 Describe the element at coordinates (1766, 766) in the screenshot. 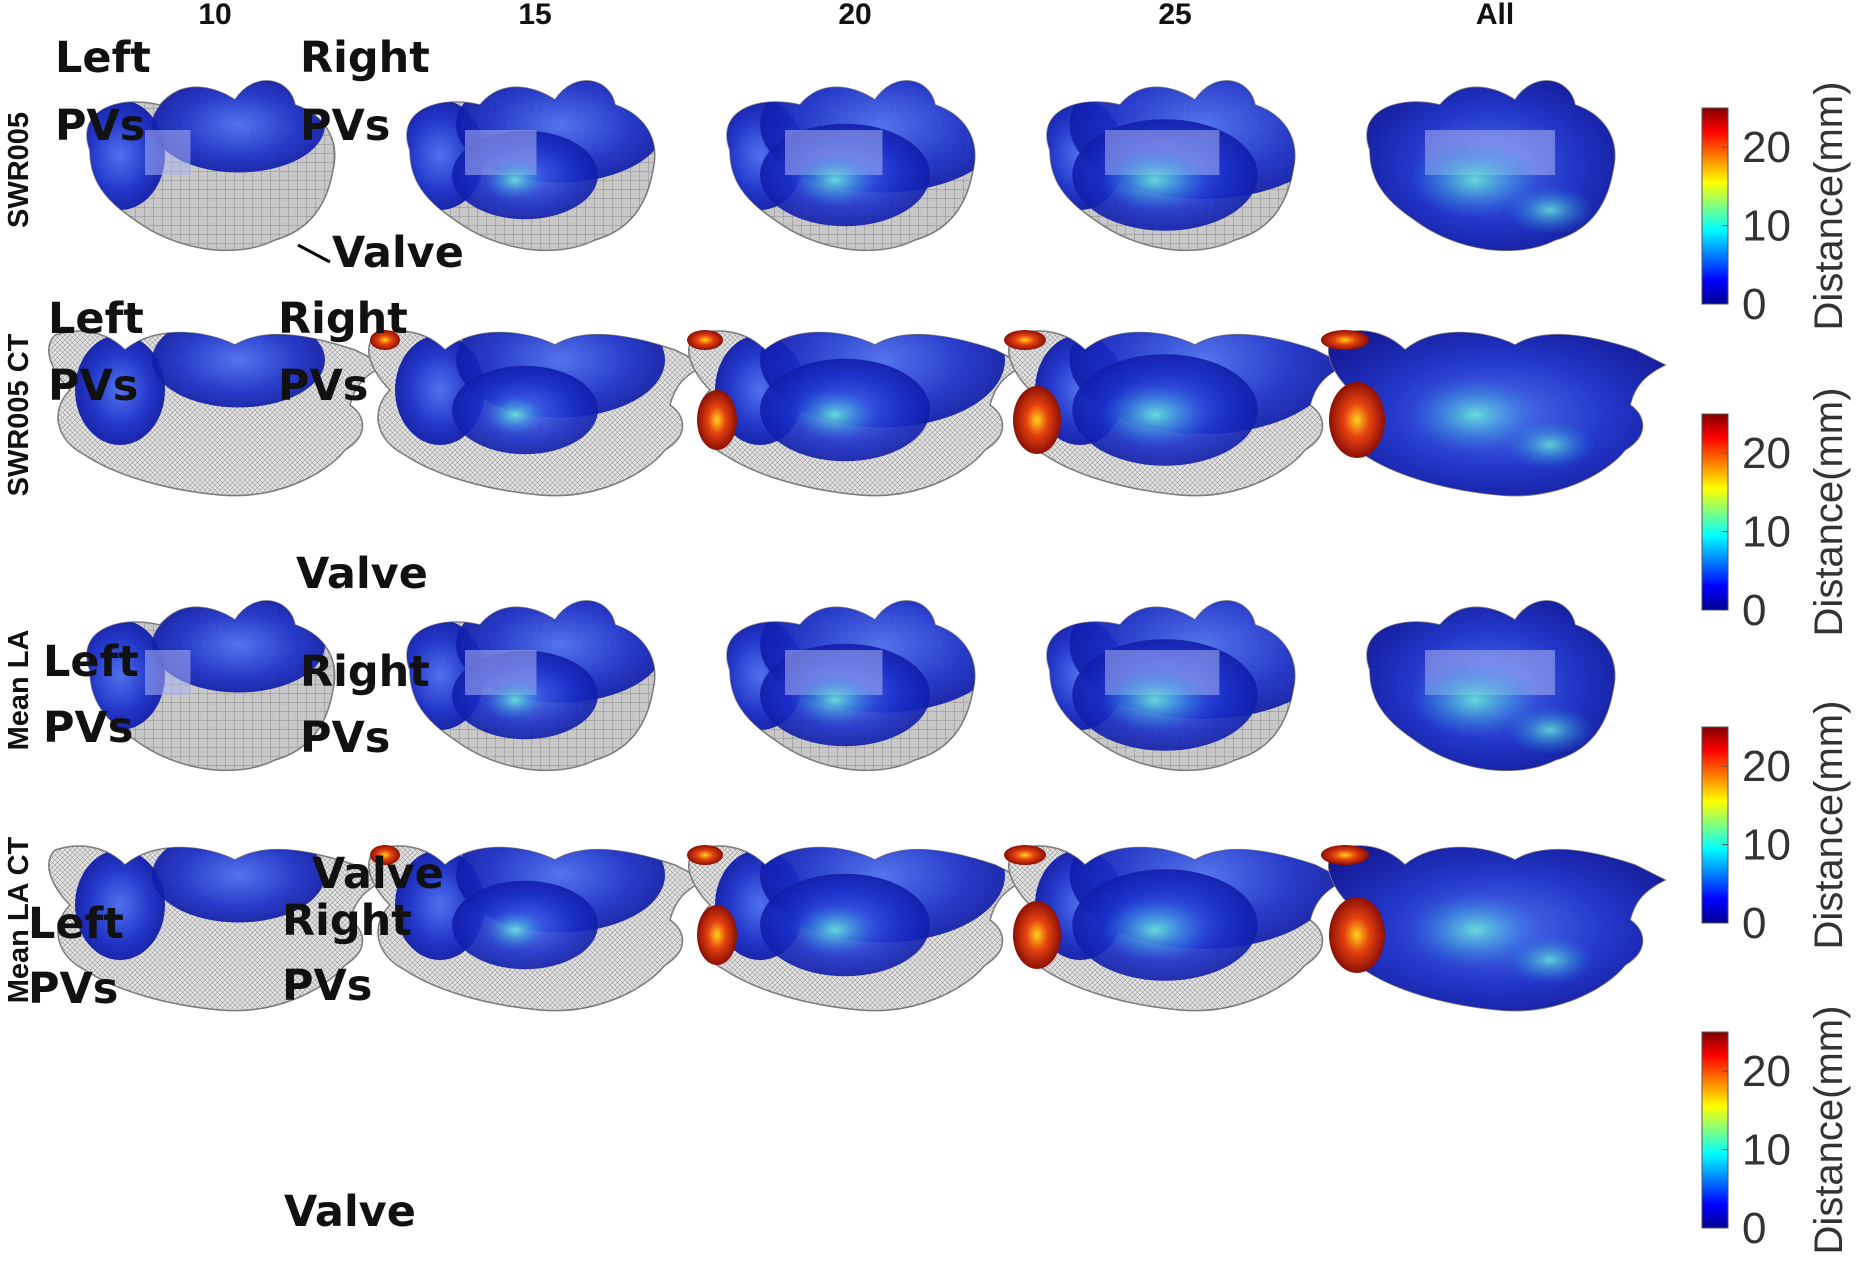

I see `colorbar-3-tick-20: 20` at that location.